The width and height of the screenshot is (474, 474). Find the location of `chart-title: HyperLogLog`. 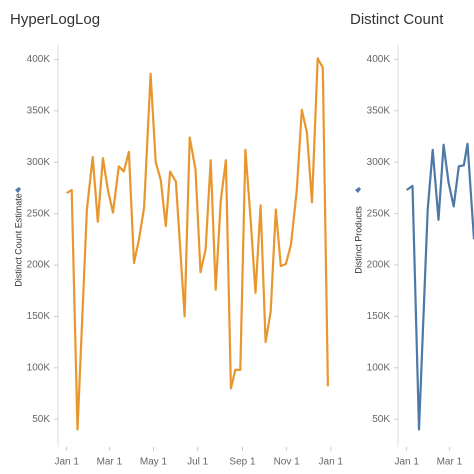

chart-title: HyperLogLog is located at coordinates (55, 19).